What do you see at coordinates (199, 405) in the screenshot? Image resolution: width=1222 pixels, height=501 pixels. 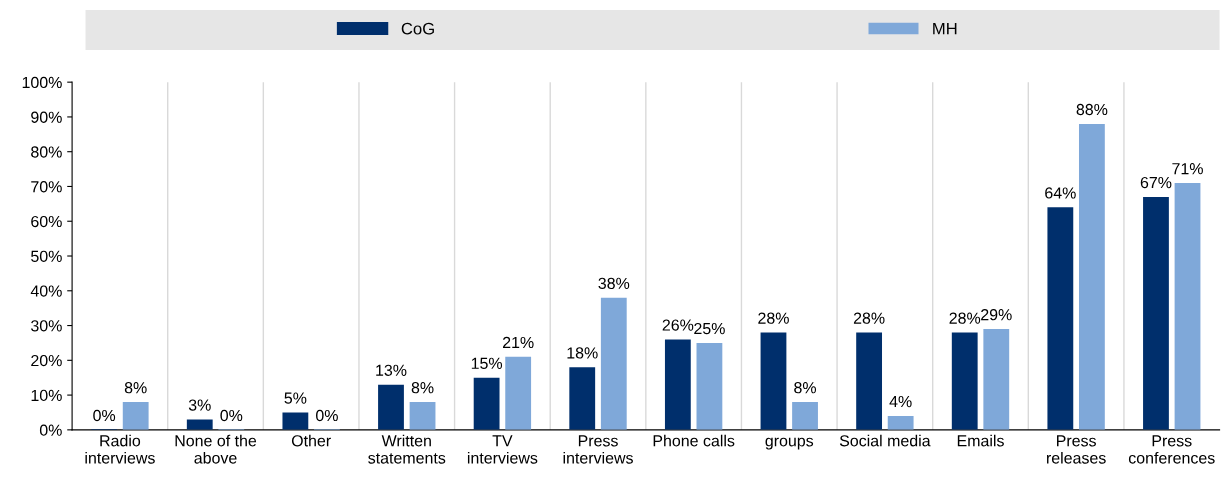 I see `data-label: 3%` at bounding box center [199, 405].